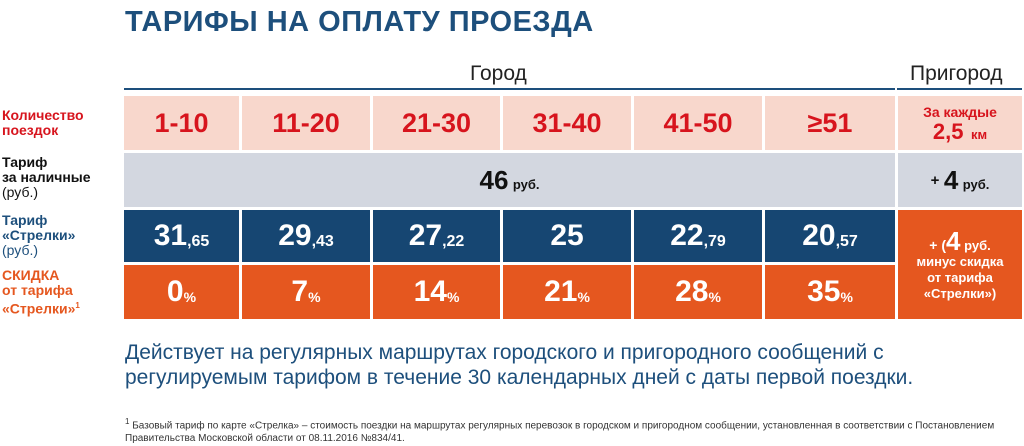  I want to click on range-value: 1-10, so click(181, 122).